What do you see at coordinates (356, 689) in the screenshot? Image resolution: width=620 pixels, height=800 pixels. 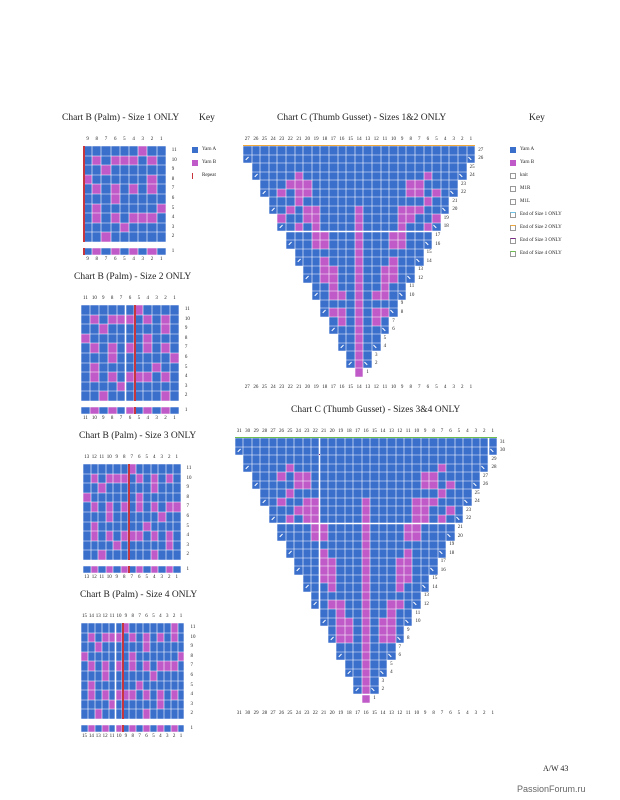 I see `gusset-size-34-m1r-tick` at bounding box center [356, 689].